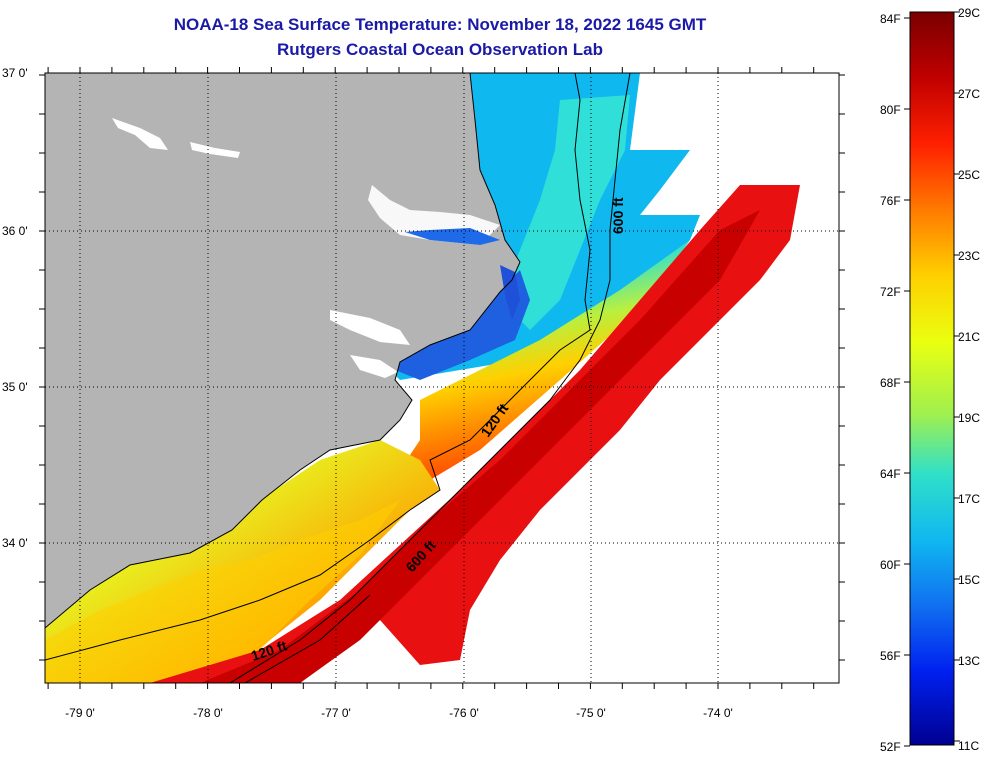 This screenshot has width=992, height=761. I want to click on sst-shelf-north-inner, so click(565, 212).